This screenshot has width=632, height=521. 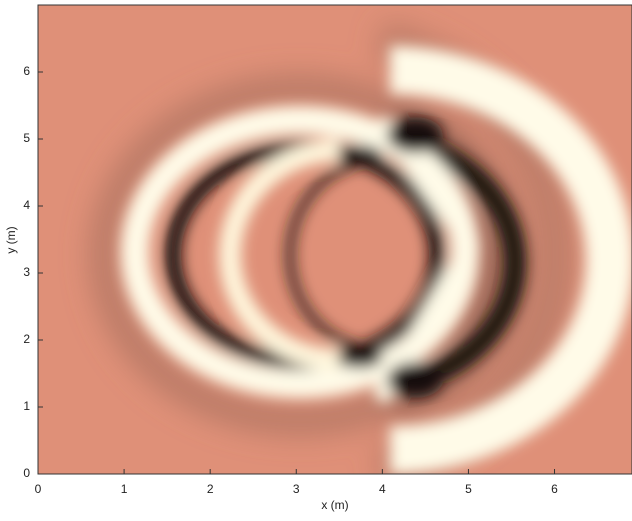 I want to click on x-tick-label: 2, so click(x=210, y=489).